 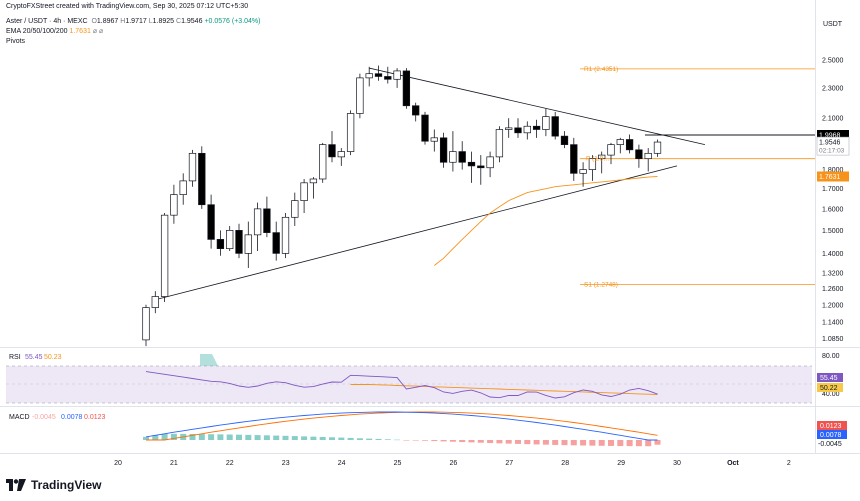 What do you see at coordinates (621, 463) in the screenshot?
I see `time-tick-label: 29` at bounding box center [621, 463].